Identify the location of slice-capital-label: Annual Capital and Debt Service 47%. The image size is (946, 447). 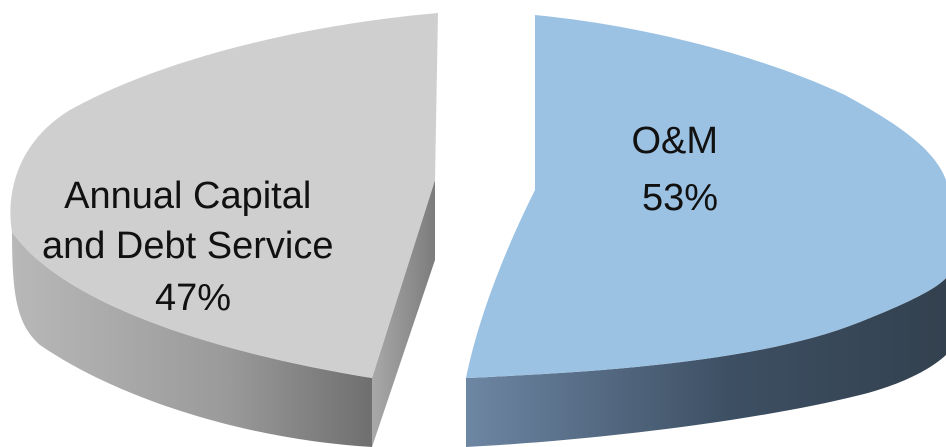
(193, 247).